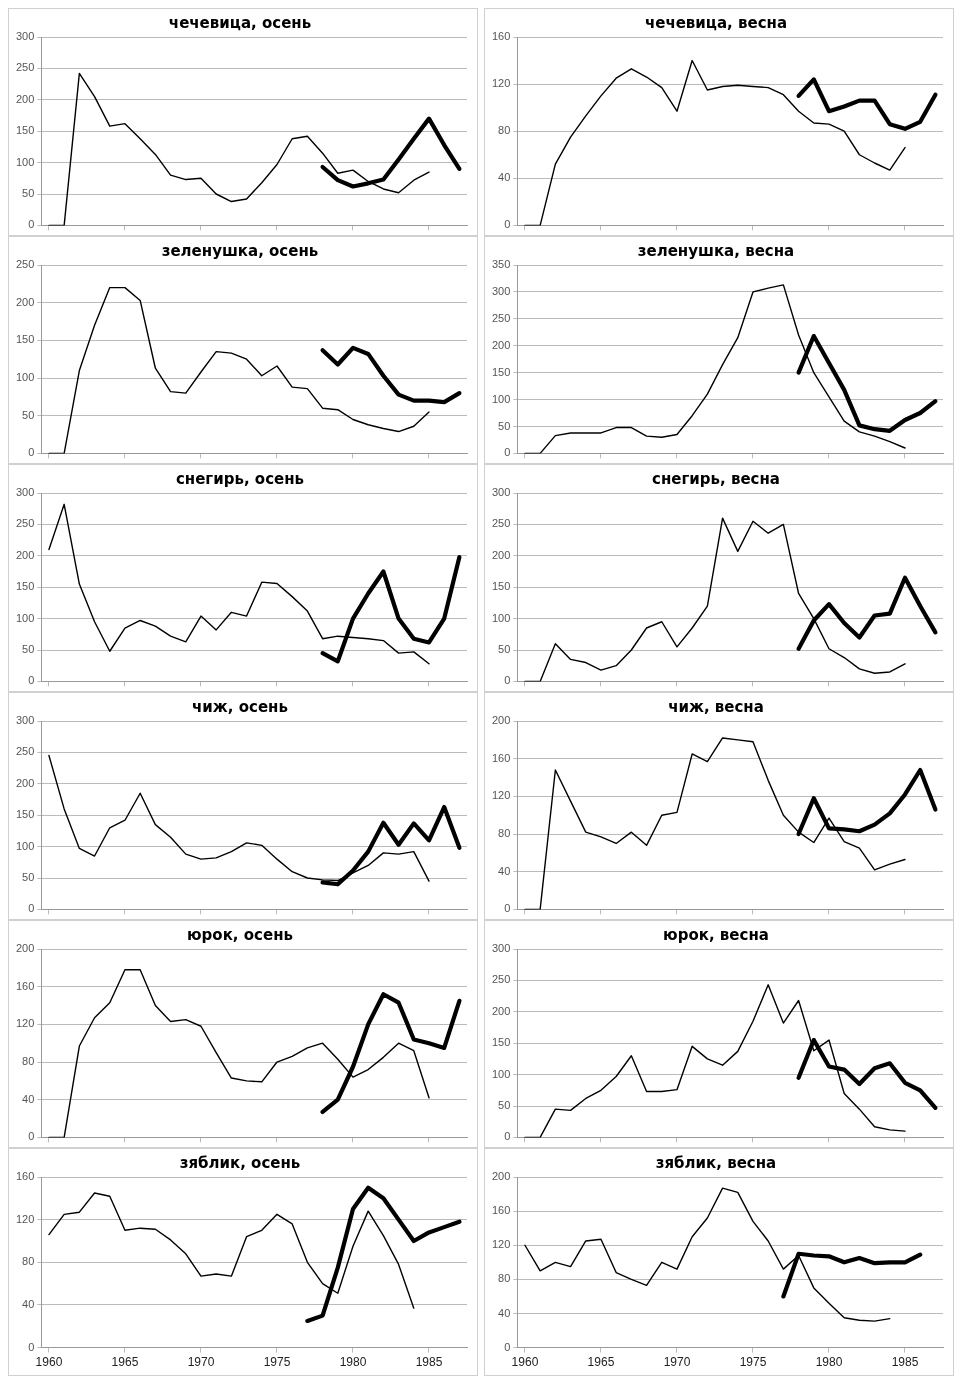  I want to click on chart-title: зеленушка, осень, so click(240, 250).